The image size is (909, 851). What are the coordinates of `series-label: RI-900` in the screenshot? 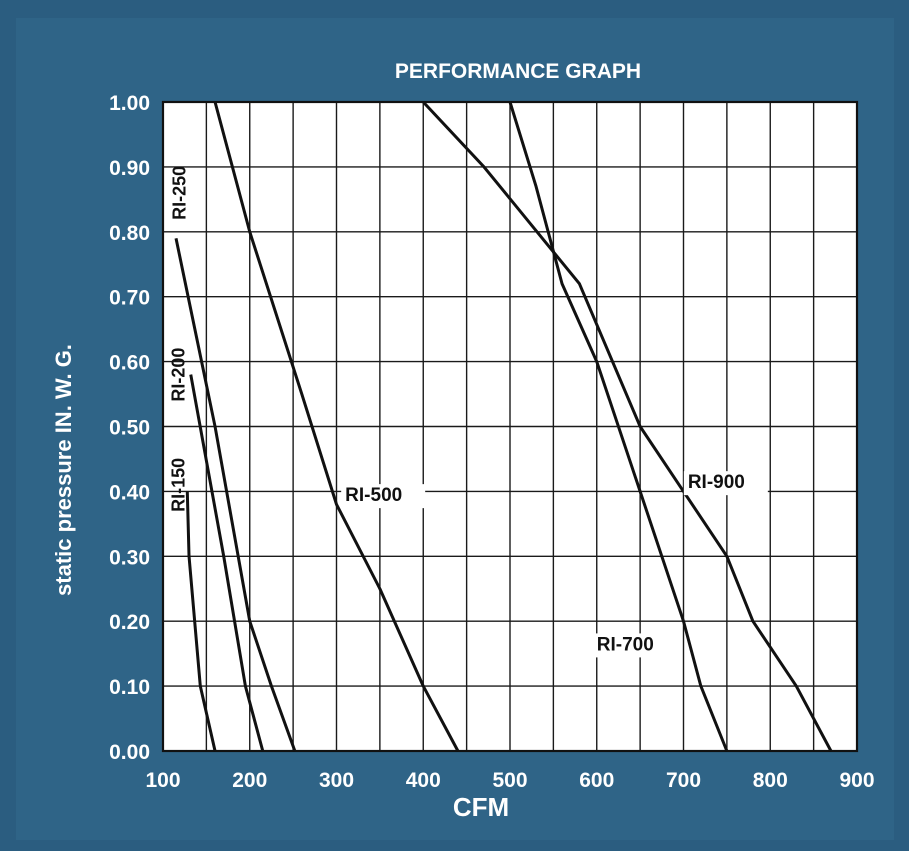 It's located at (716, 482).